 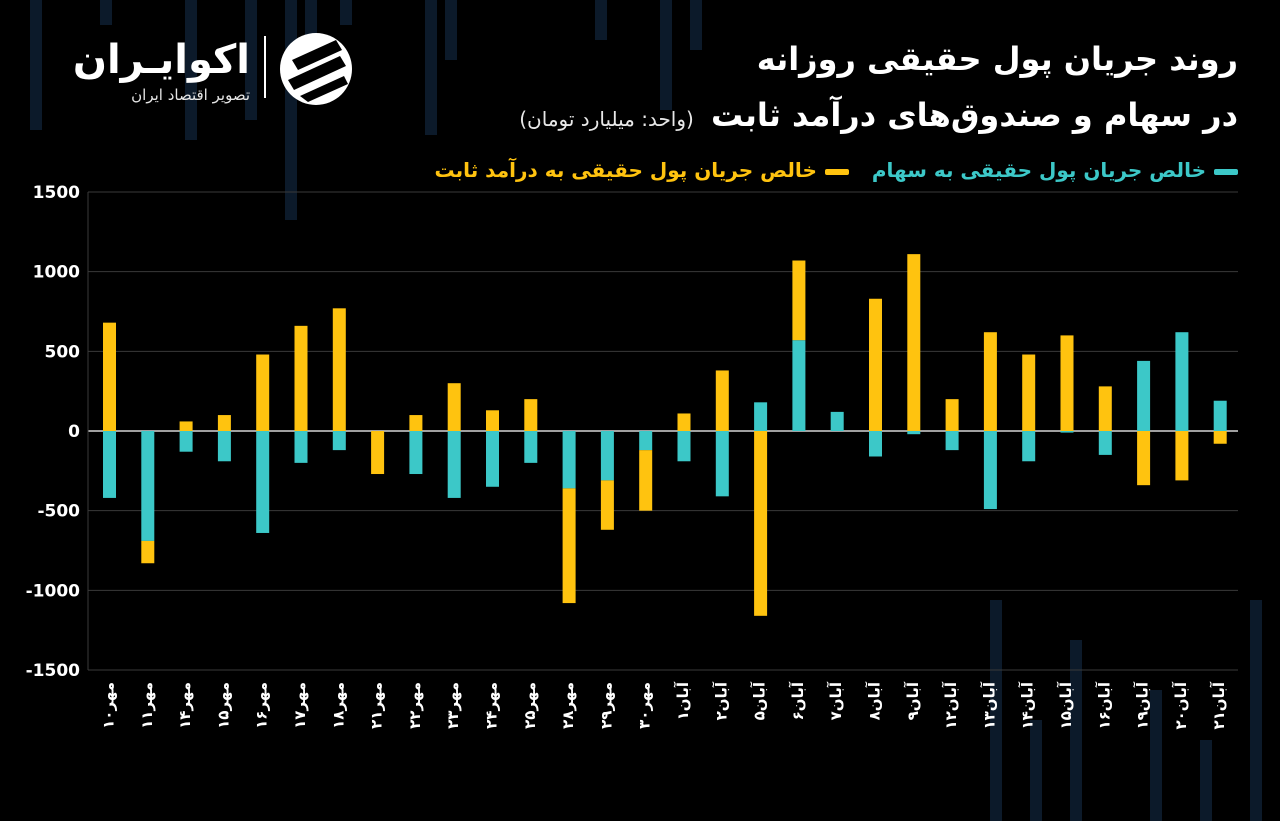 I want to click on legend-item-fixed-income: خالص جریان پول حقیقی به درآمد ثابت, so click(x=642, y=170).